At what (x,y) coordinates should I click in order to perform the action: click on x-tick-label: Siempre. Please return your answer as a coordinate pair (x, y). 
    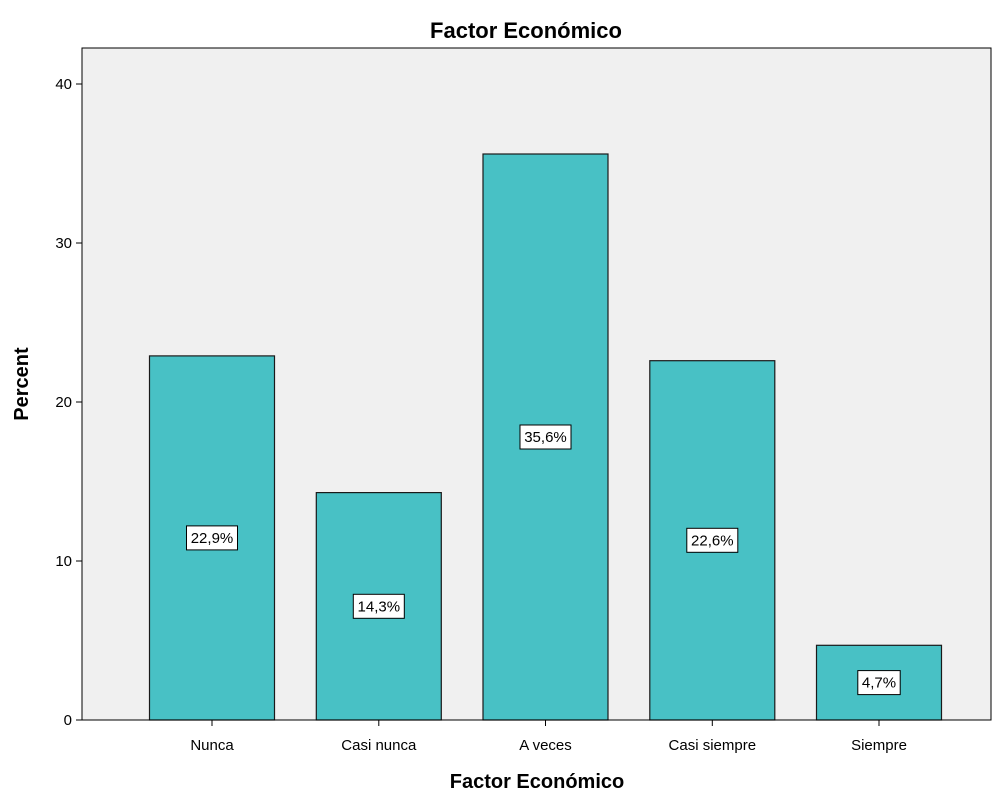
    Looking at the image, I should click on (879, 745).